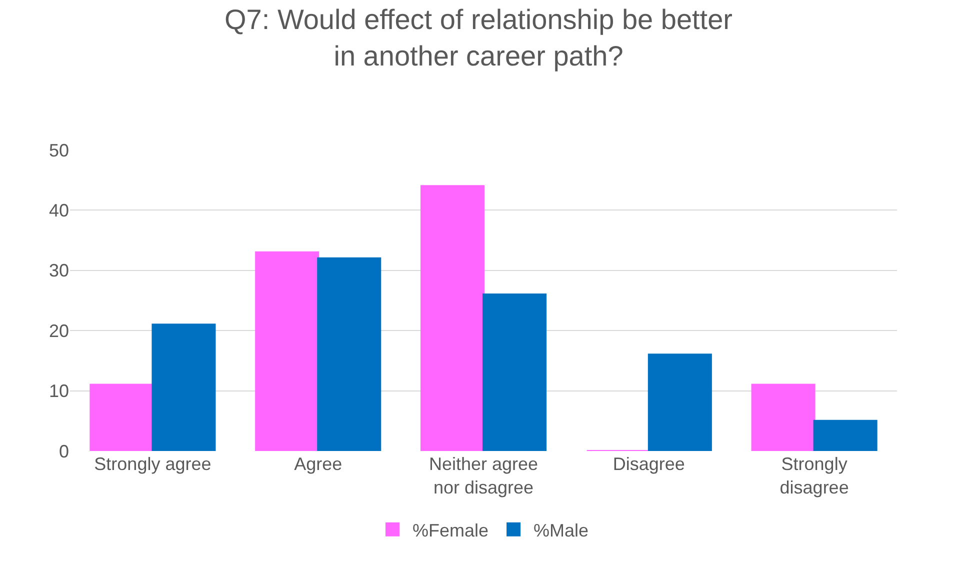 This screenshot has height=581, width=957. I want to click on x-tick-label: Strongly agree, so click(153, 464).